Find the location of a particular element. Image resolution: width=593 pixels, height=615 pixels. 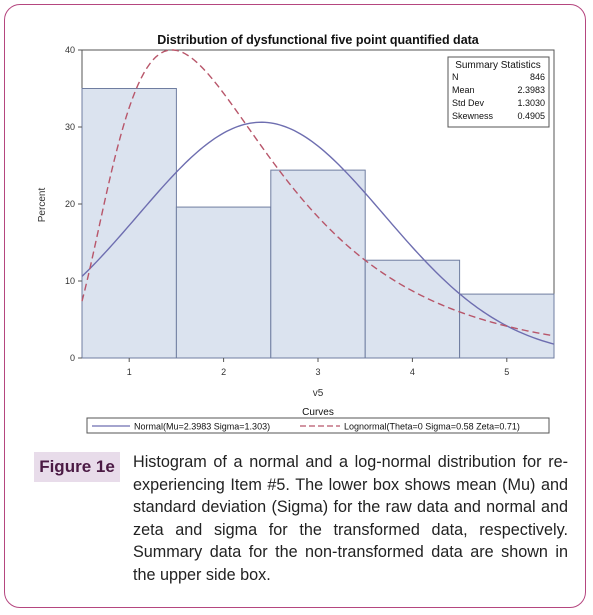

summary-label-n: N is located at coordinates (455, 77).